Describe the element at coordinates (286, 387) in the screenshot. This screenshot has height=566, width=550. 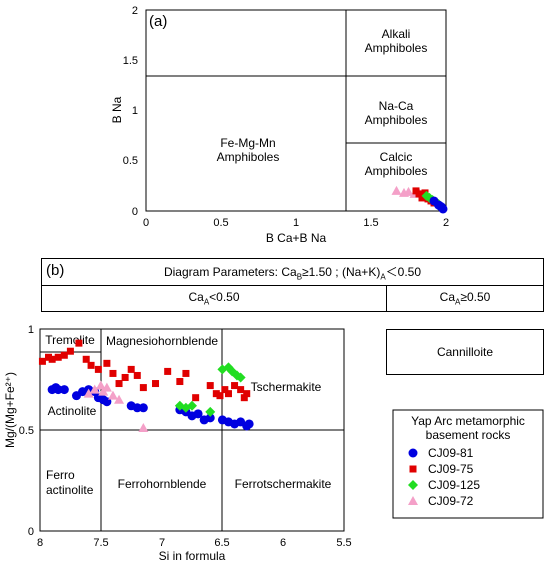
I see `region-tschermakite: Tschermakite` at that location.